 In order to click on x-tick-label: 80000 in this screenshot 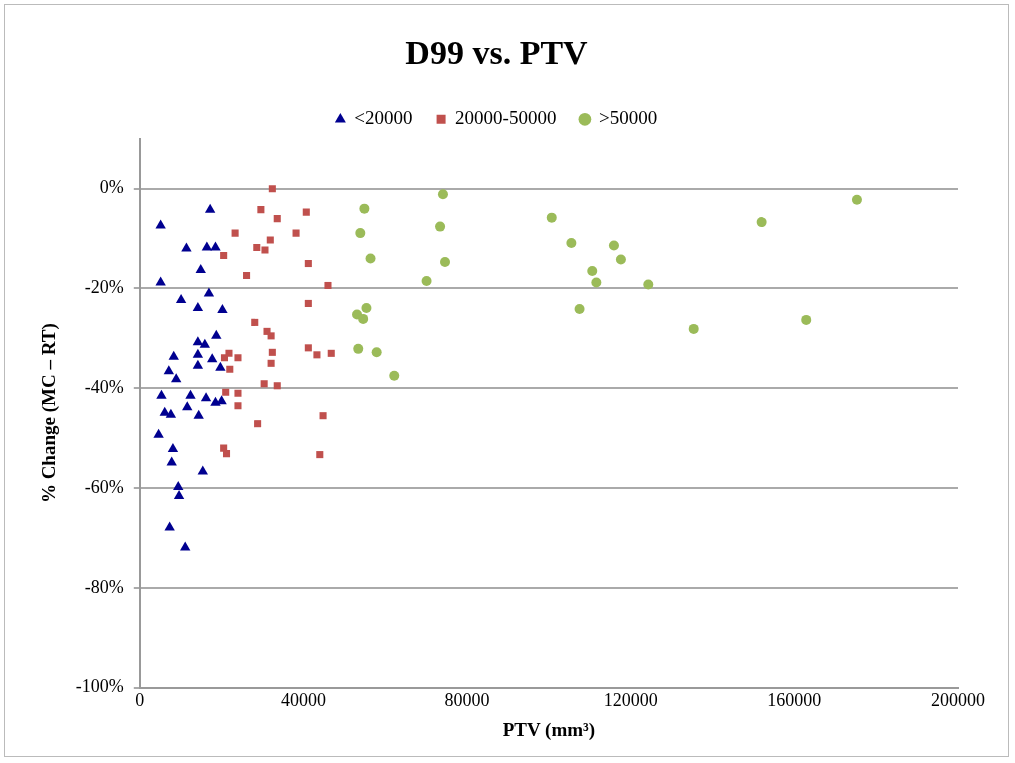, I will do `click(467, 700)`.